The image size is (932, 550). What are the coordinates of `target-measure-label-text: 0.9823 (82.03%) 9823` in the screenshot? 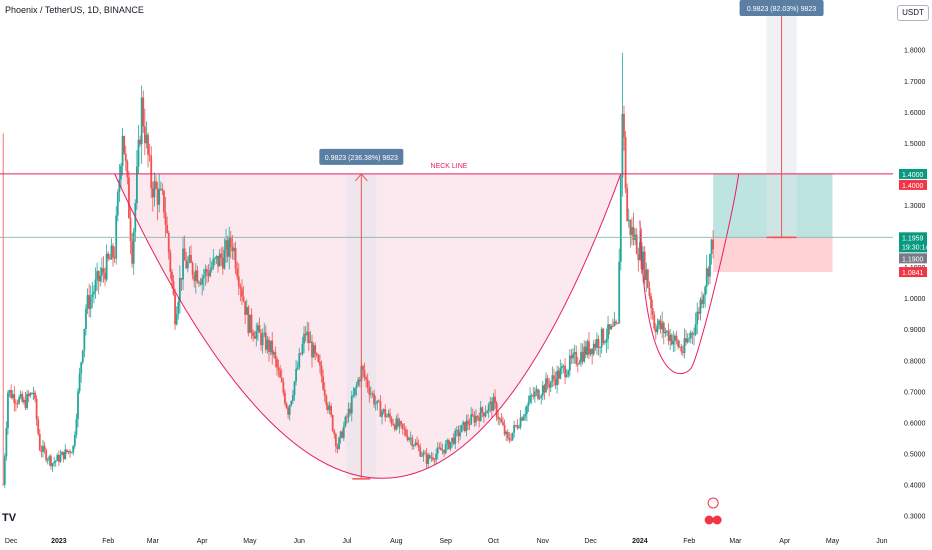 It's located at (781, 9).